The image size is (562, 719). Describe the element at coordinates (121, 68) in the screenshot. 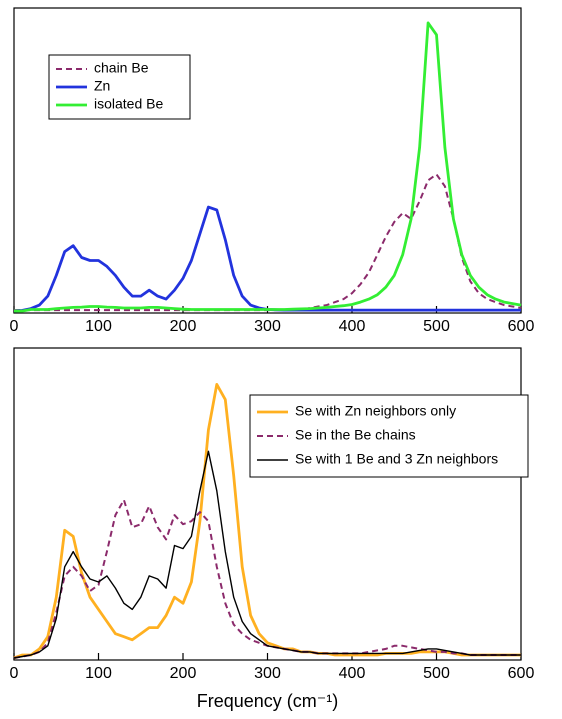

I see `legend-label: chain Be` at that location.